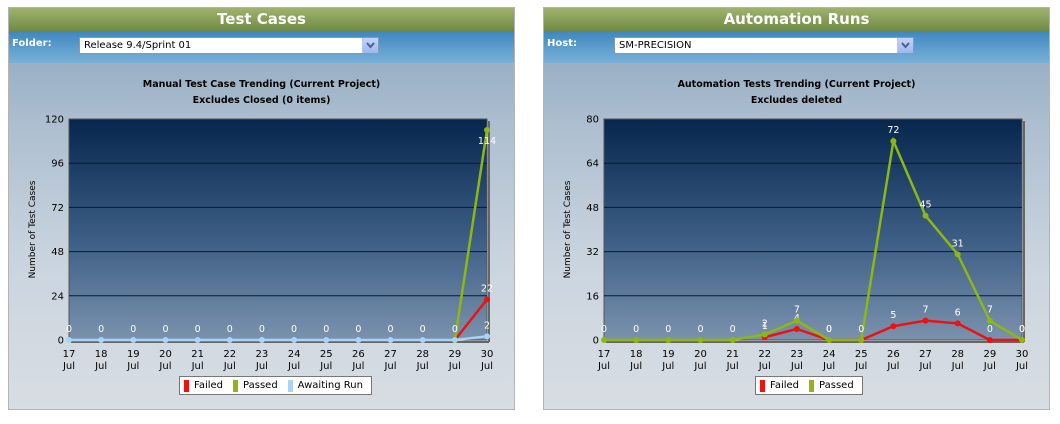  I want to click on legend-item: Passed, so click(831, 385).